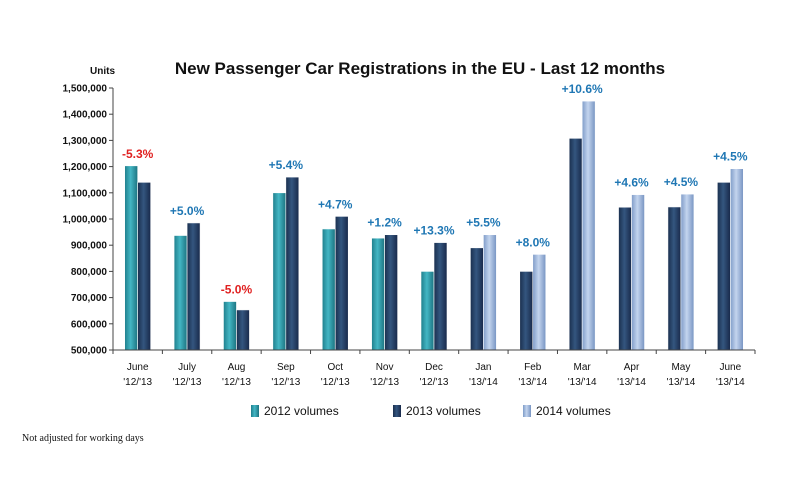 The image size is (799, 493). Describe the element at coordinates (286, 165) in the screenshot. I see `change-label: +5.4%` at that location.